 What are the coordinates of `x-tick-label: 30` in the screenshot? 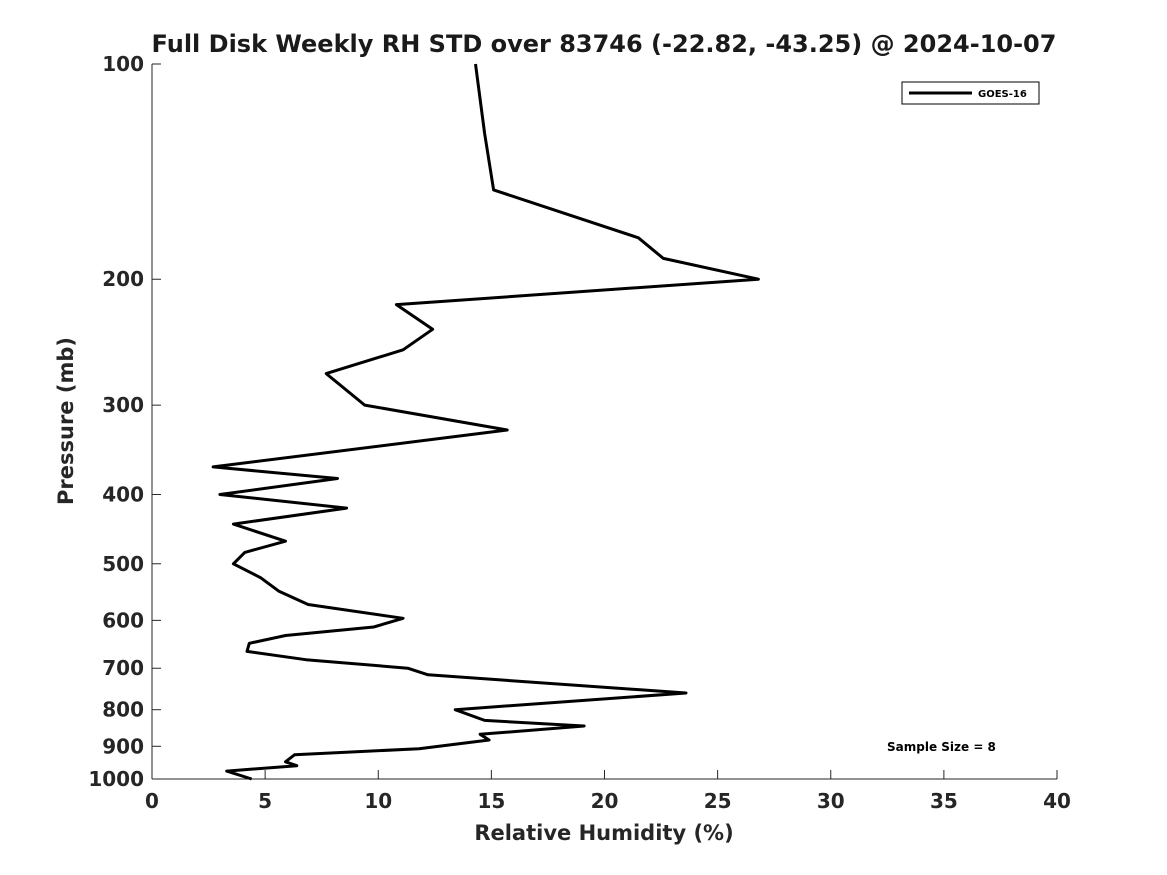 It's located at (831, 801).